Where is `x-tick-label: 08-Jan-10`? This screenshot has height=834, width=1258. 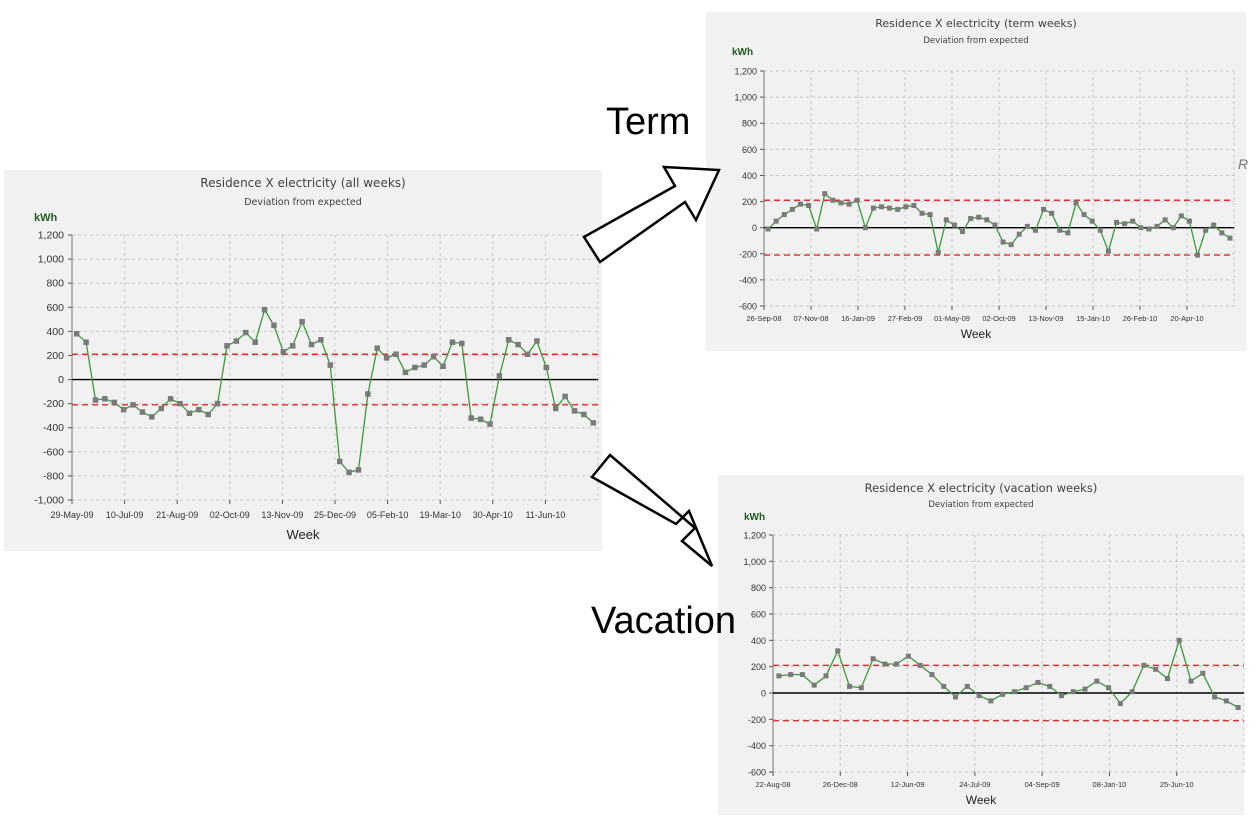 x-tick-label: 08-Jan-10 is located at coordinates (1110, 784).